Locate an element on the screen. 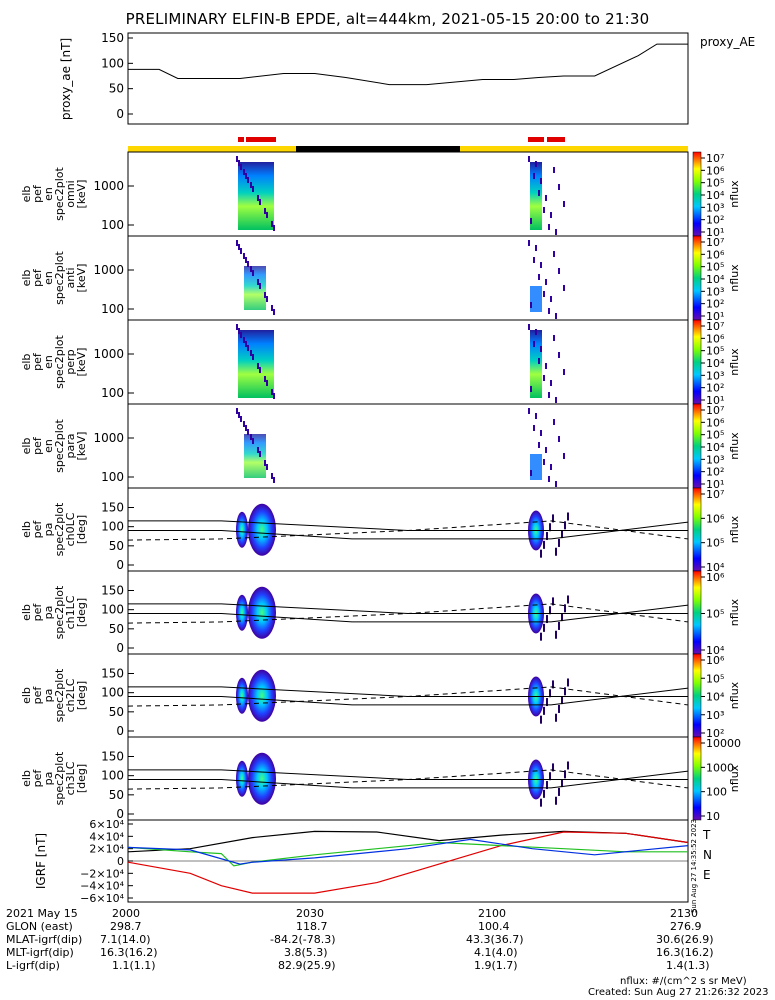 This screenshot has width=775, height=1000. spec-label-0-2: en is located at coordinates (48, 194).